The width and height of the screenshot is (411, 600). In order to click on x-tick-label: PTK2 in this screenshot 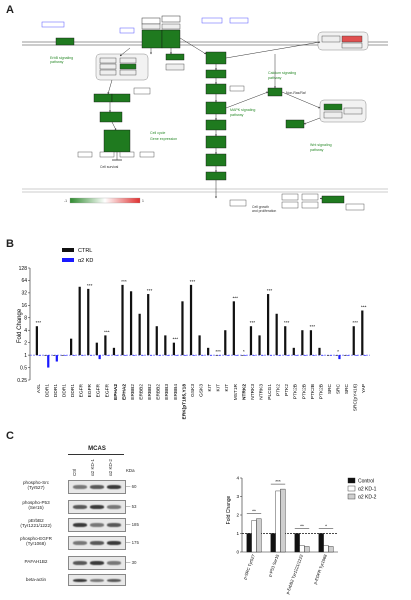, I will do `click(287, 390)`.